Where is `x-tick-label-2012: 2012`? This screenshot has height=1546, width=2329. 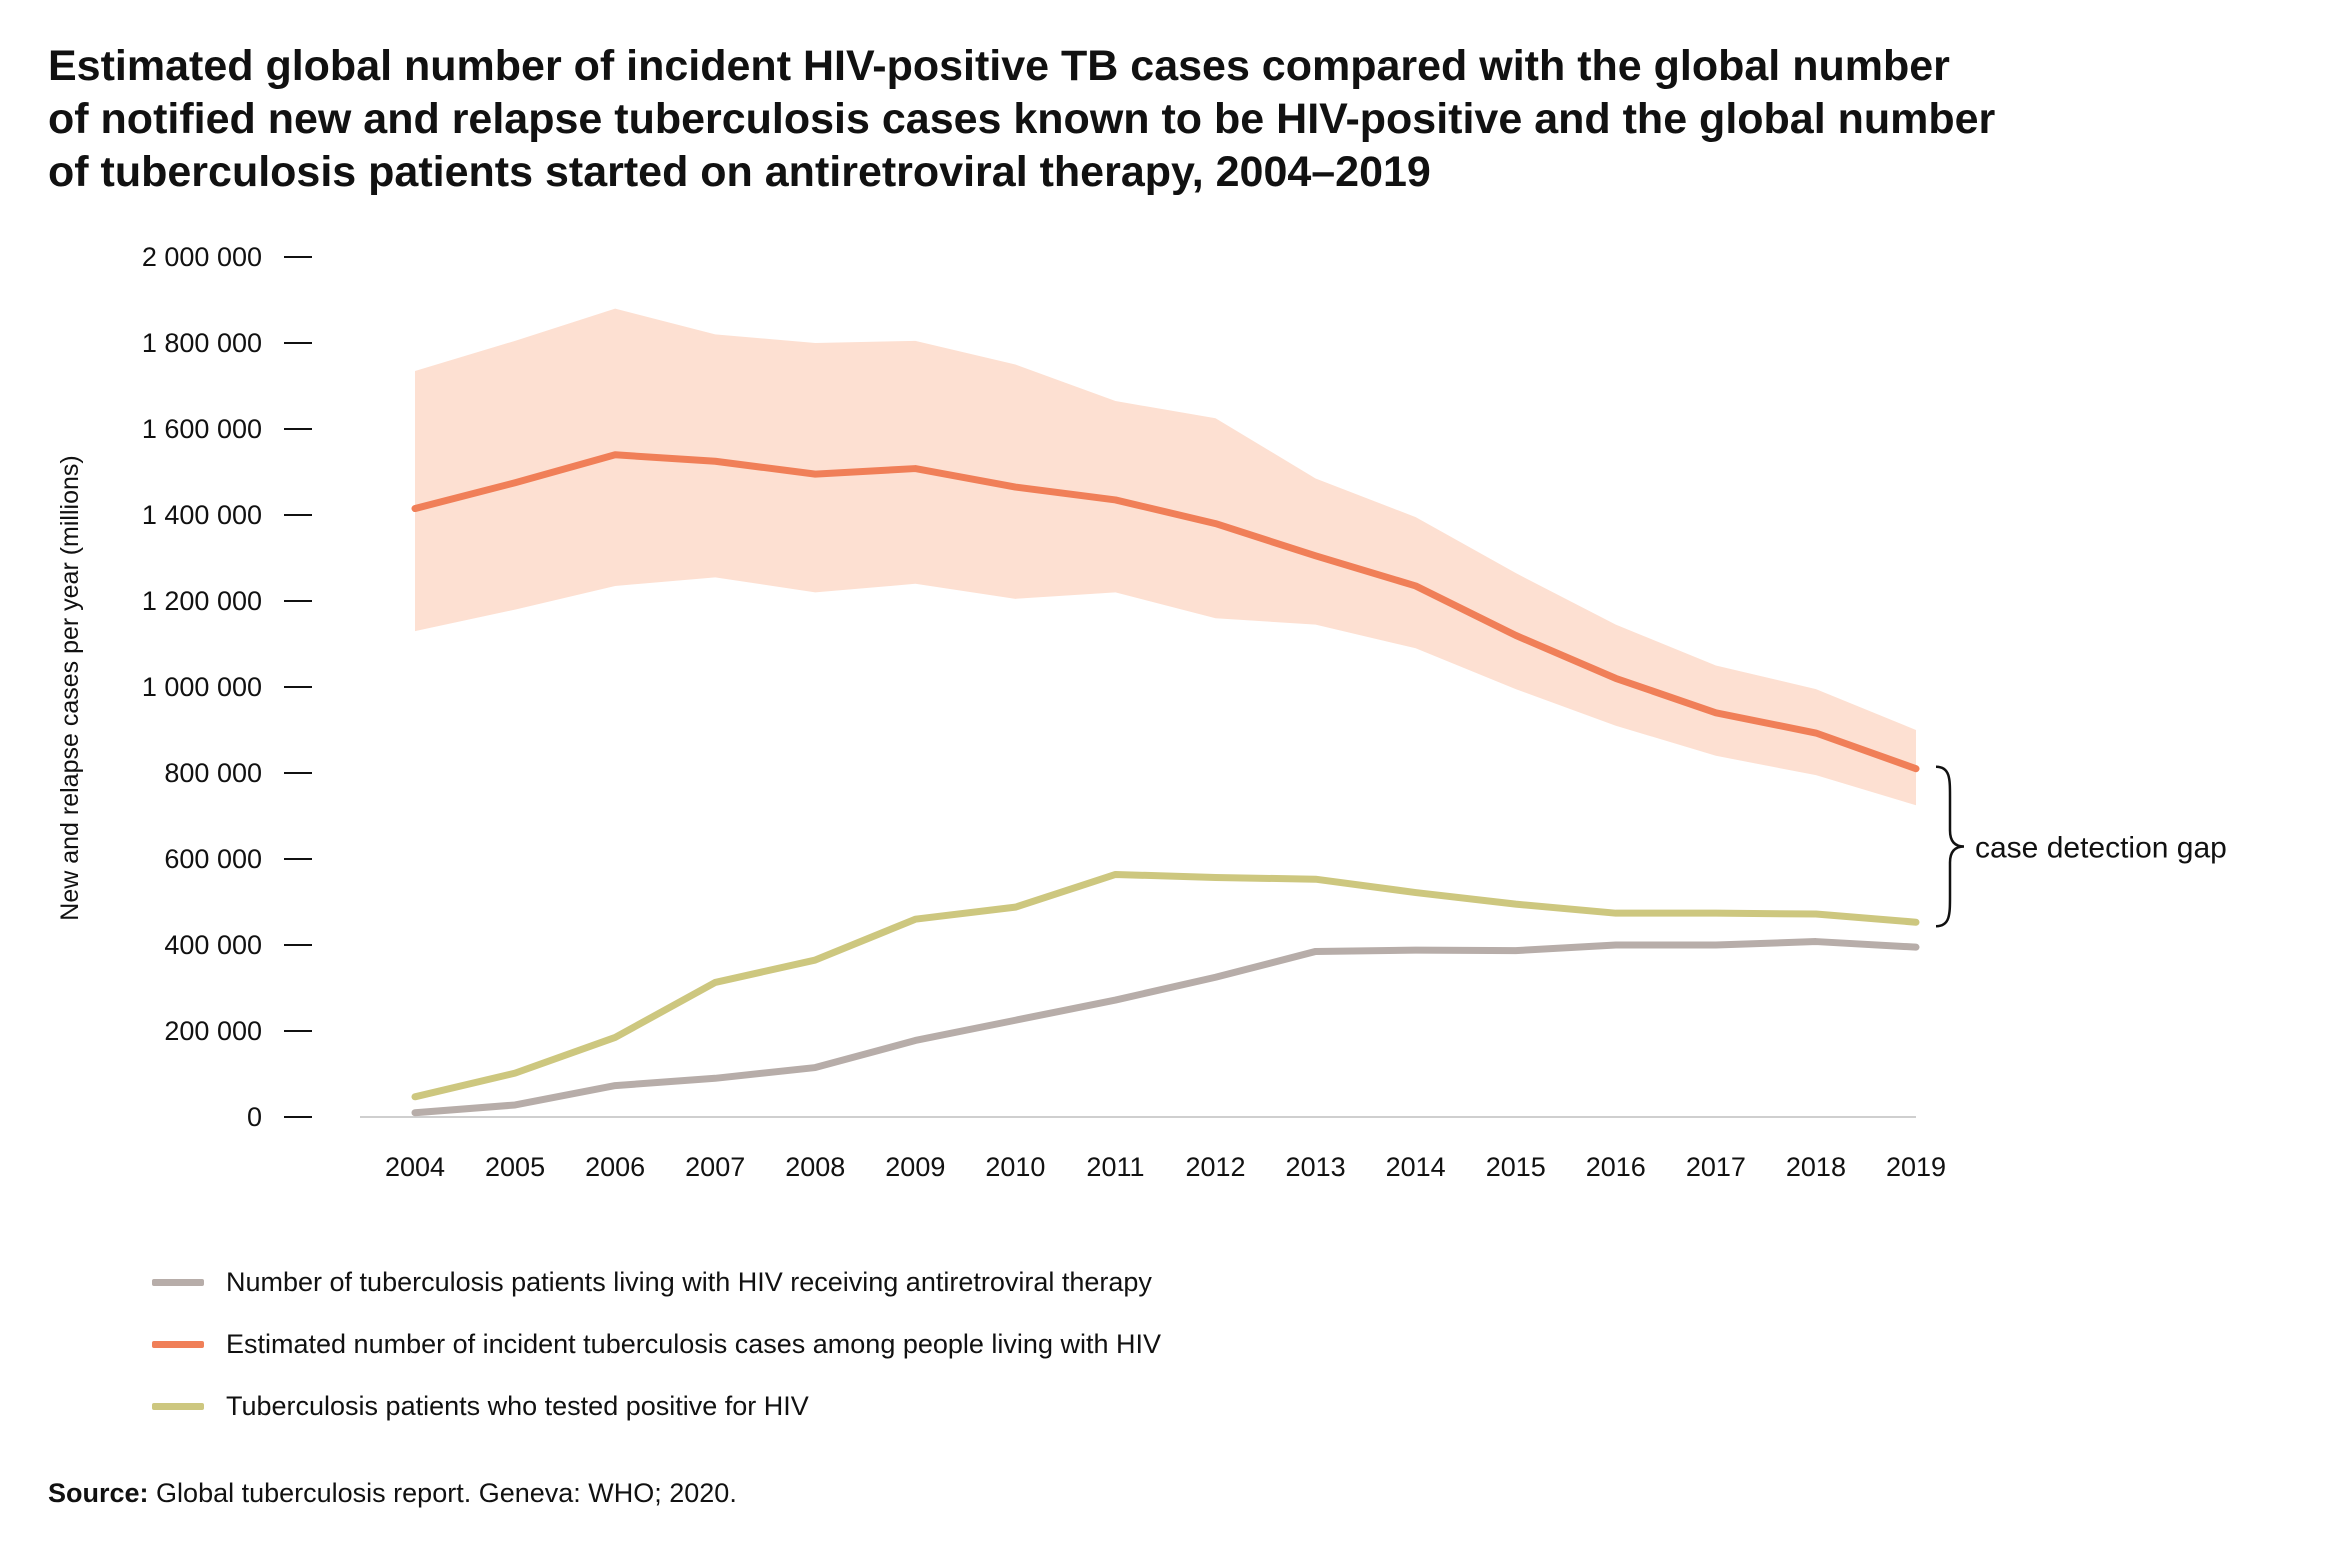
x-tick-label-2012: 2012 is located at coordinates (1215, 1167).